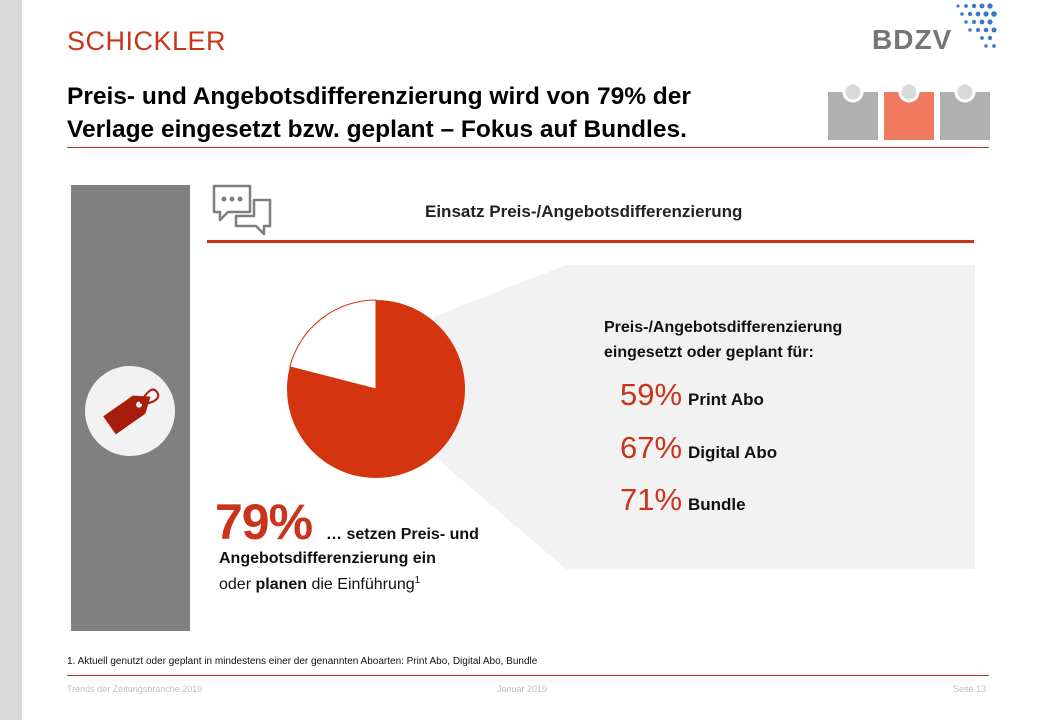 The height and width of the screenshot is (720, 1040). Describe the element at coordinates (912, 39) in the screenshot. I see `bdzv-logo-text: BDZV` at that location.